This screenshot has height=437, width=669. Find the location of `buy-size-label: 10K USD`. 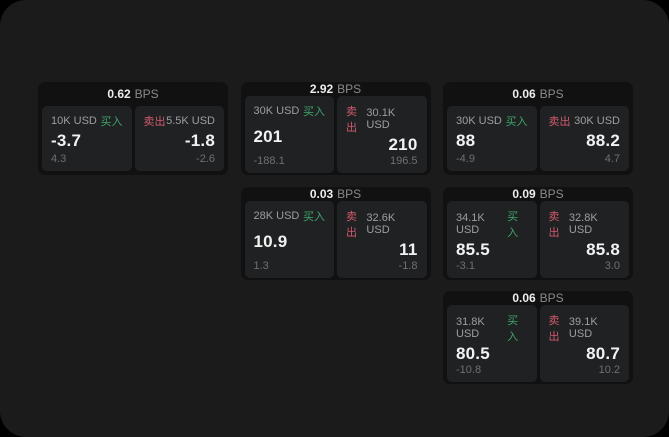

buy-size-label: 10K USD is located at coordinates (74, 121).